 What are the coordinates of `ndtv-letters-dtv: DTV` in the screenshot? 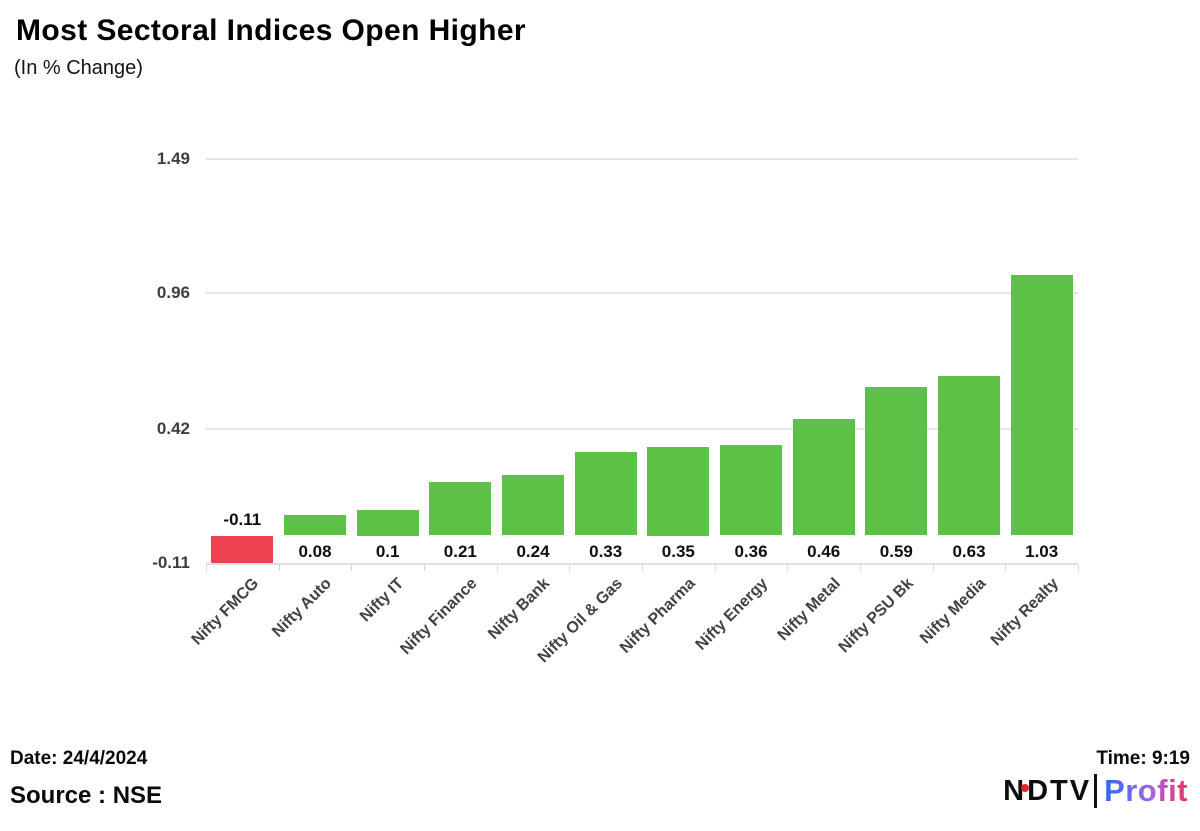 It's located at (1059, 790).